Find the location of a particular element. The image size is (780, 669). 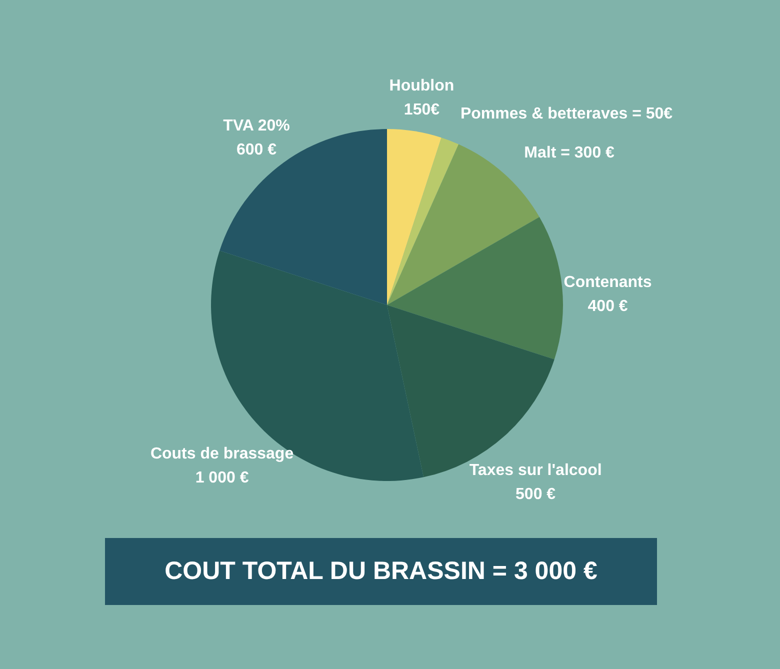

data-label: 500 € is located at coordinates (536, 494).